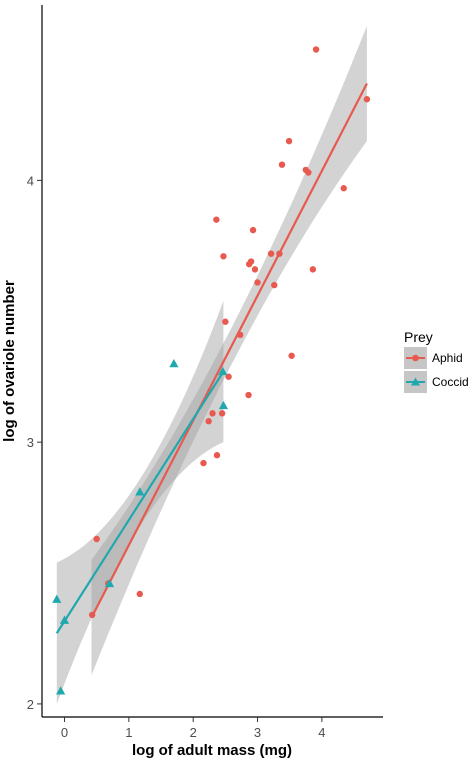 The width and height of the screenshot is (474, 767). What do you see at coordinates (9, 361) in the screenshot?
I see `y-axis-title: log of ovariole number` at bounding box center [9, 361].